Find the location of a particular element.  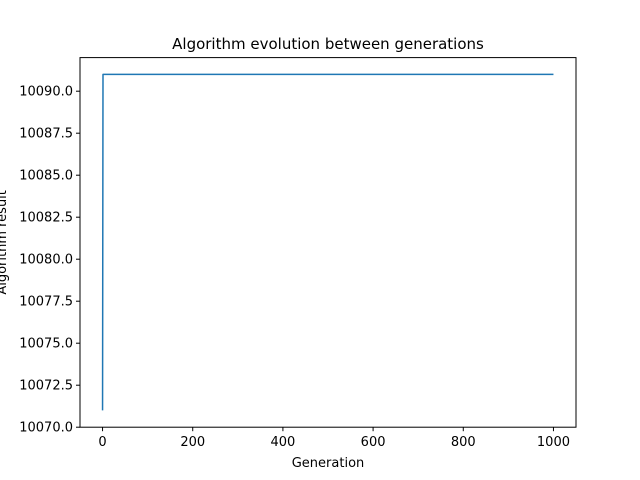

y-tick-label: 10070.0 is located at coordinates (46, 428).